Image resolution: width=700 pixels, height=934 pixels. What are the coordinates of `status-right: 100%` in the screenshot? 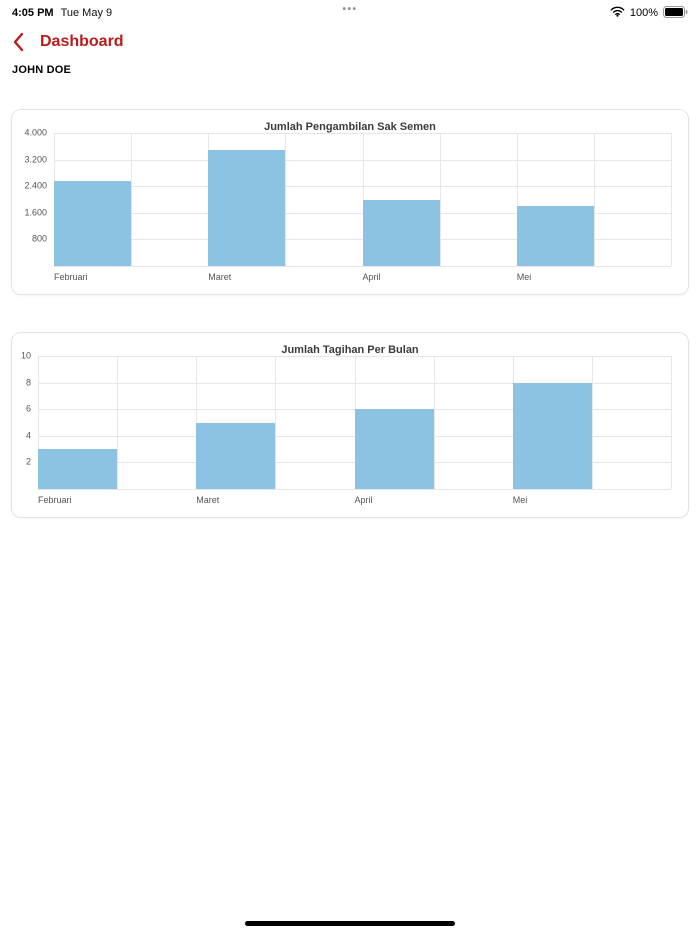 It's located at (650, 13).